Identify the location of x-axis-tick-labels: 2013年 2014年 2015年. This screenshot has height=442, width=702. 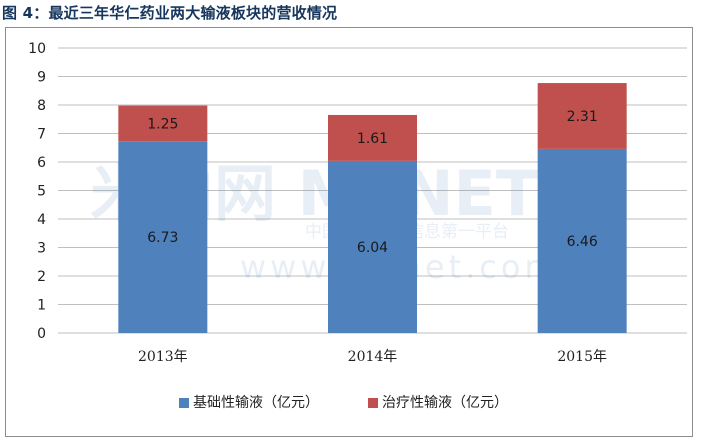
(372, 357).